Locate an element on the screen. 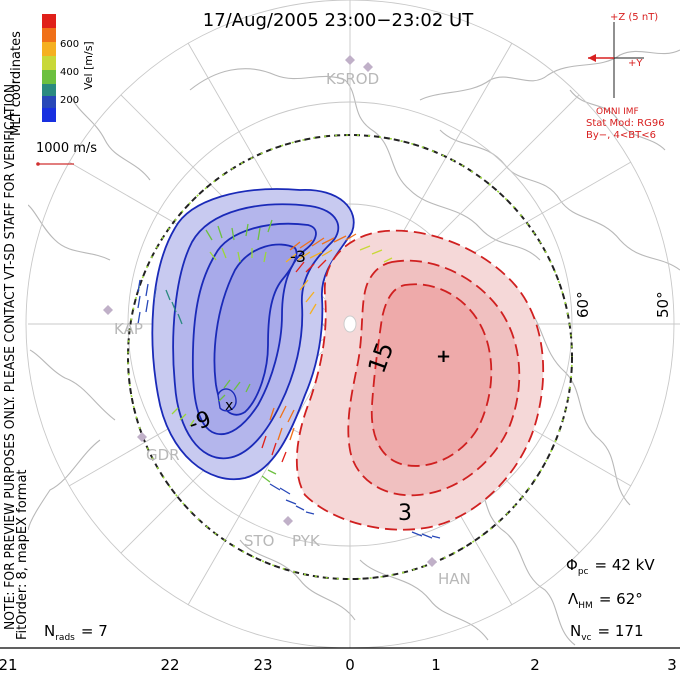 This screenshot has height=674, width=680. mlt-1: 1 is located at coordinates (436, 665).